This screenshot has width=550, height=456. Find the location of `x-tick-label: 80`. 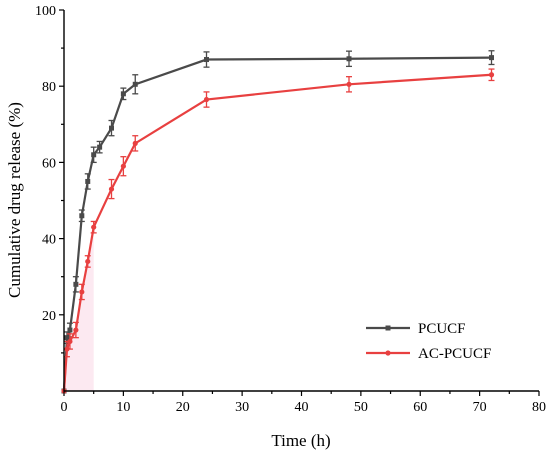

x-tick-label: 80 is located at coordinates (539, 407).